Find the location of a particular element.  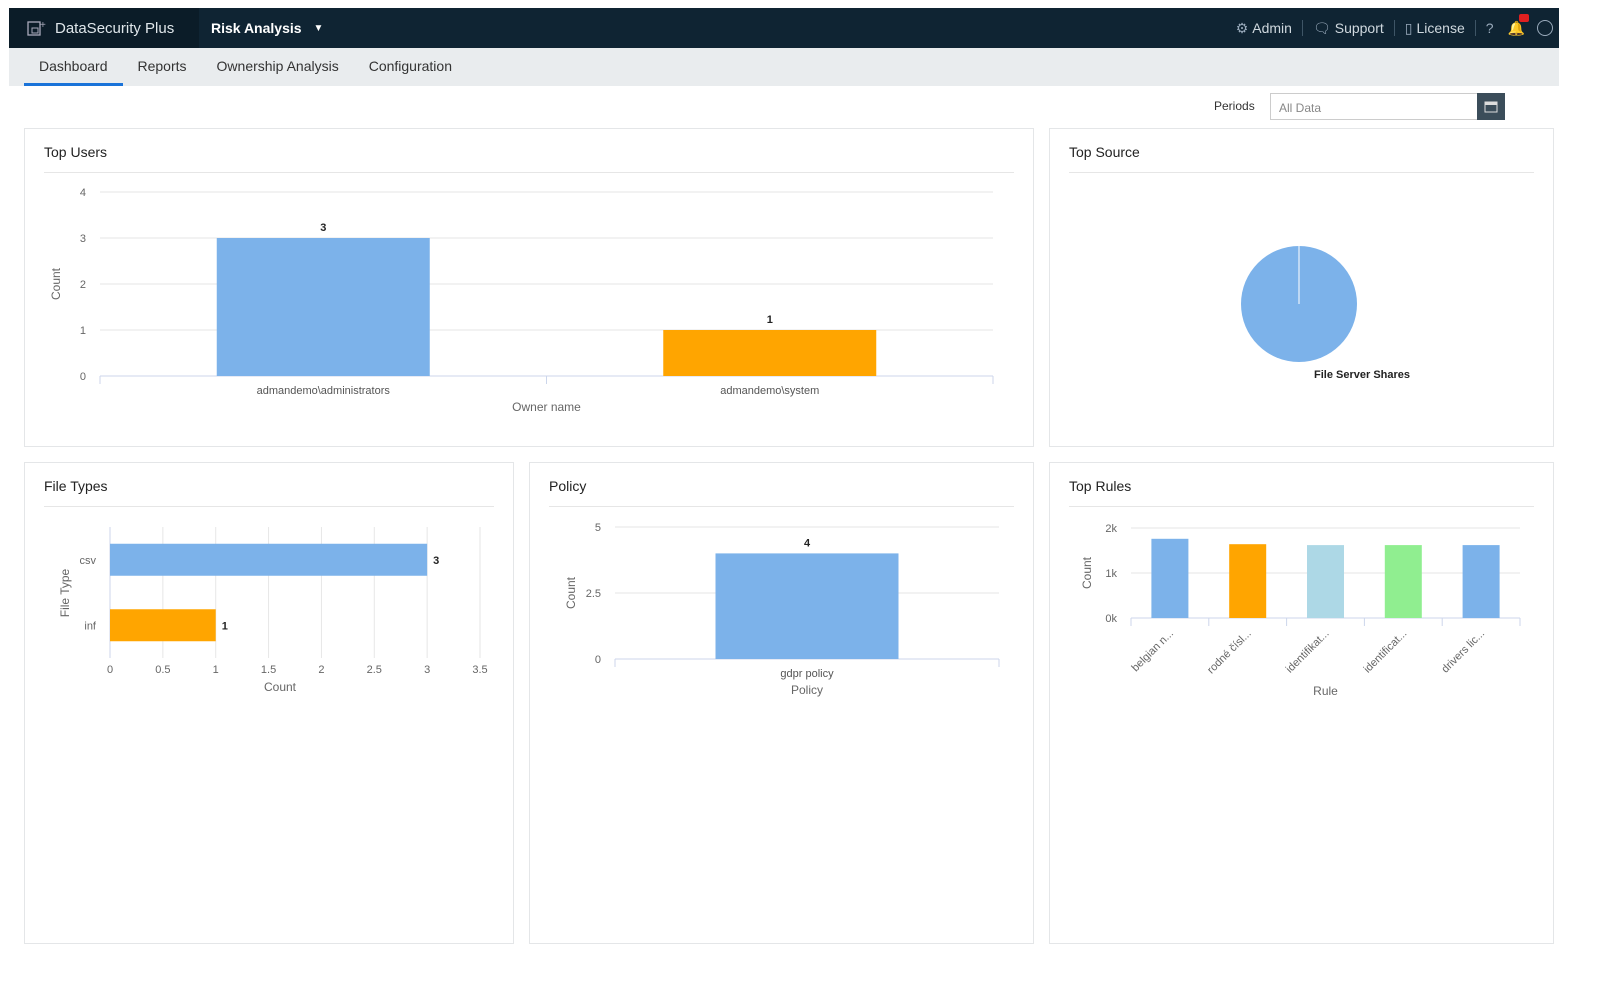

calendar-button is located at coordinates (1491, 106).